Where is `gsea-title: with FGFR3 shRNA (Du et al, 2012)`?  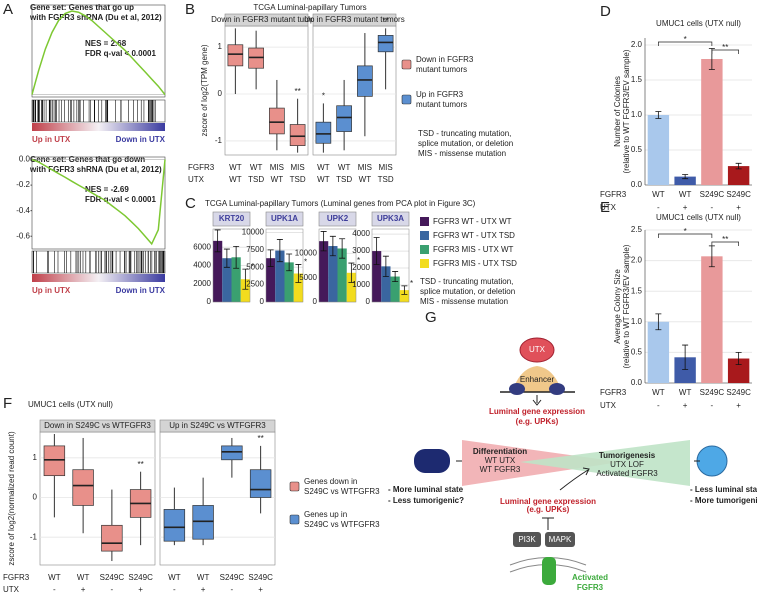 gsea-title: with FGFR3 shRNA (Du et al, 2012) is located at coordinates (95, 169).